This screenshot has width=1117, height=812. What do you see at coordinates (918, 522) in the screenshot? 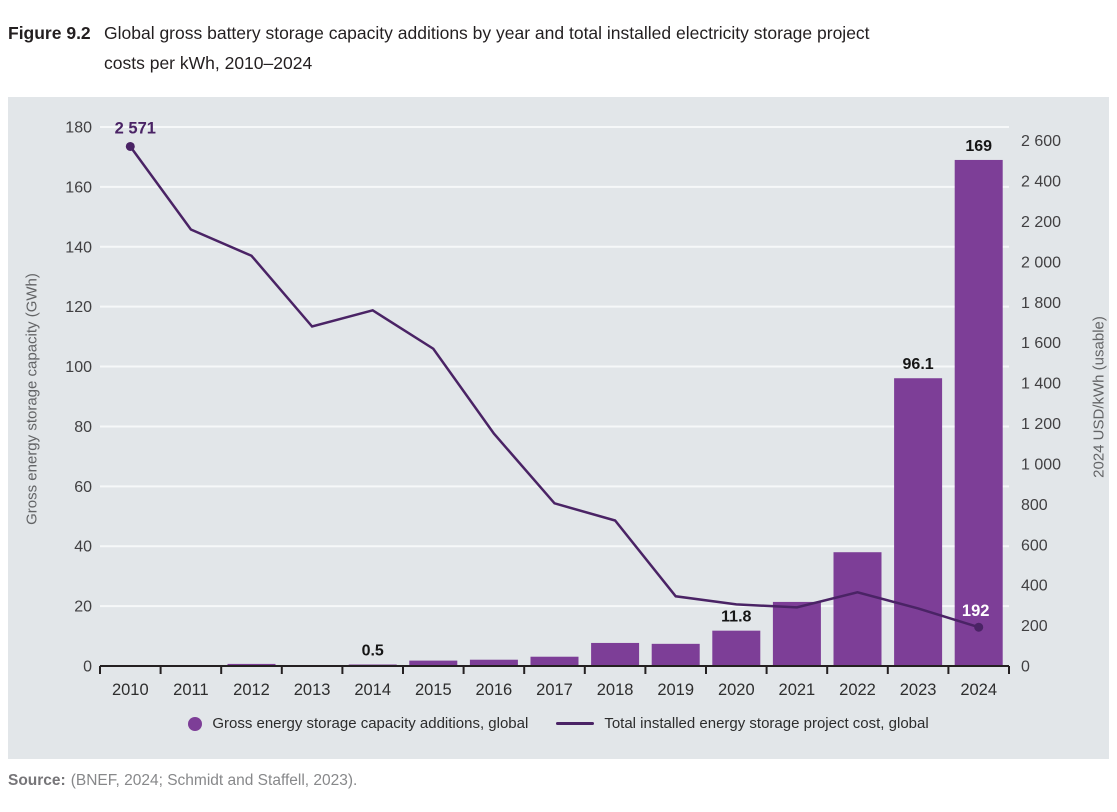
I see `bar-2023` at bounding box center [918, 522].